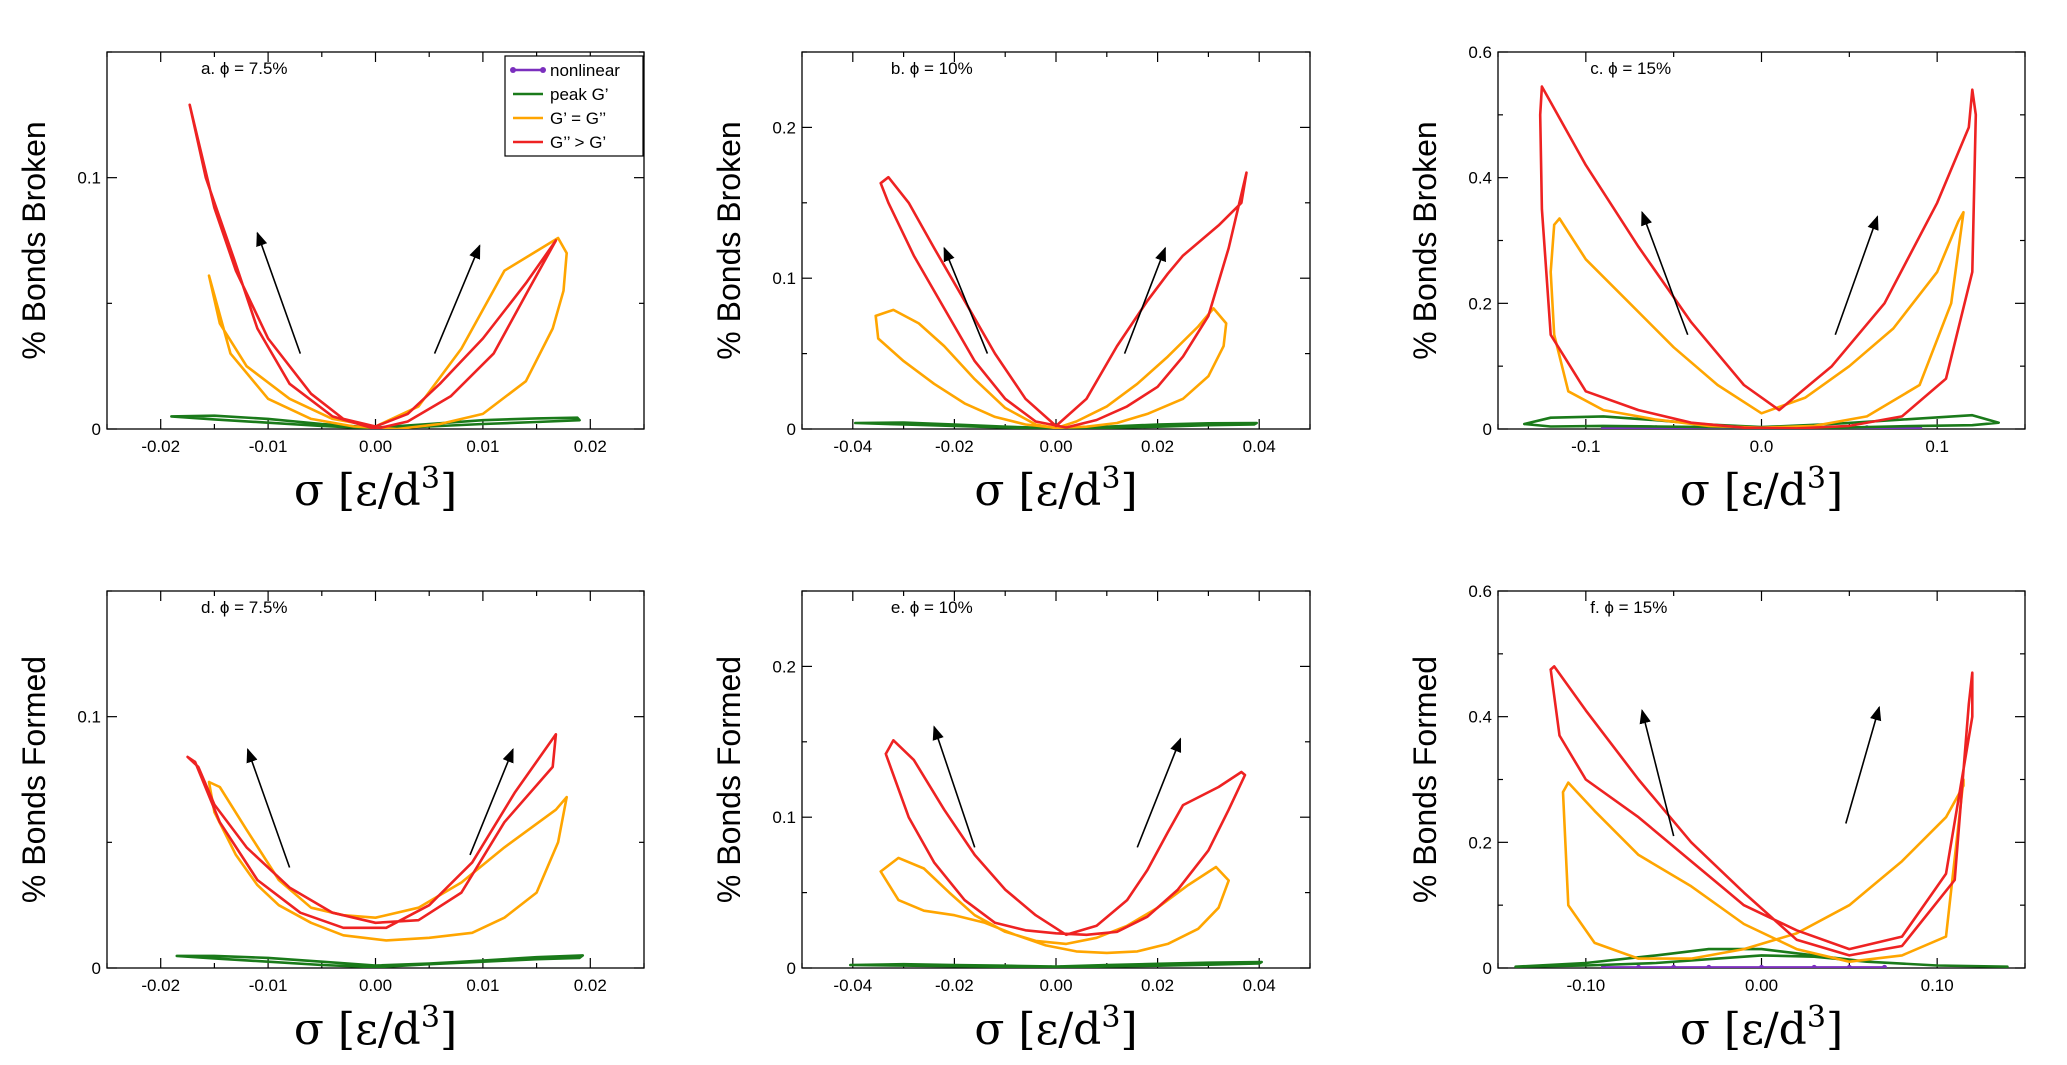  Describe the element at coordinates (1480, 178) in the screenshot. I see `y-tick-label: 0.4` at that location.